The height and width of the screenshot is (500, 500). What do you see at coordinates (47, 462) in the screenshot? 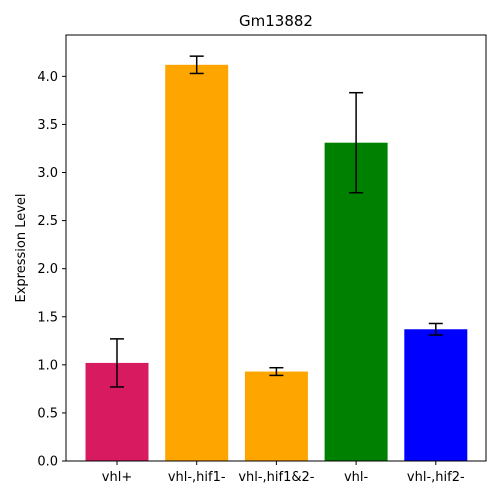
I see `y-tick-label: 0.0` at bounding box center [47, 462].